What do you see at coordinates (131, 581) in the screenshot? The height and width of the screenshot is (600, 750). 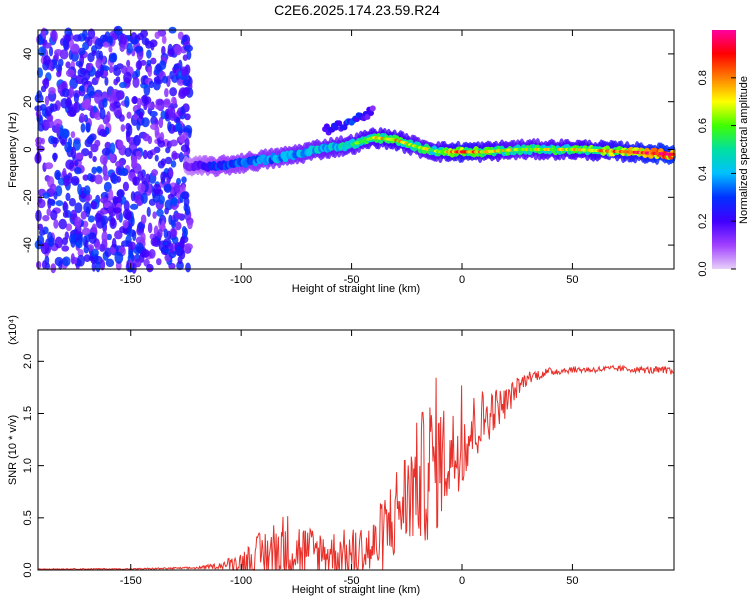 I see `snr-x-tick-label: -150` at bounding box center [131, 581].